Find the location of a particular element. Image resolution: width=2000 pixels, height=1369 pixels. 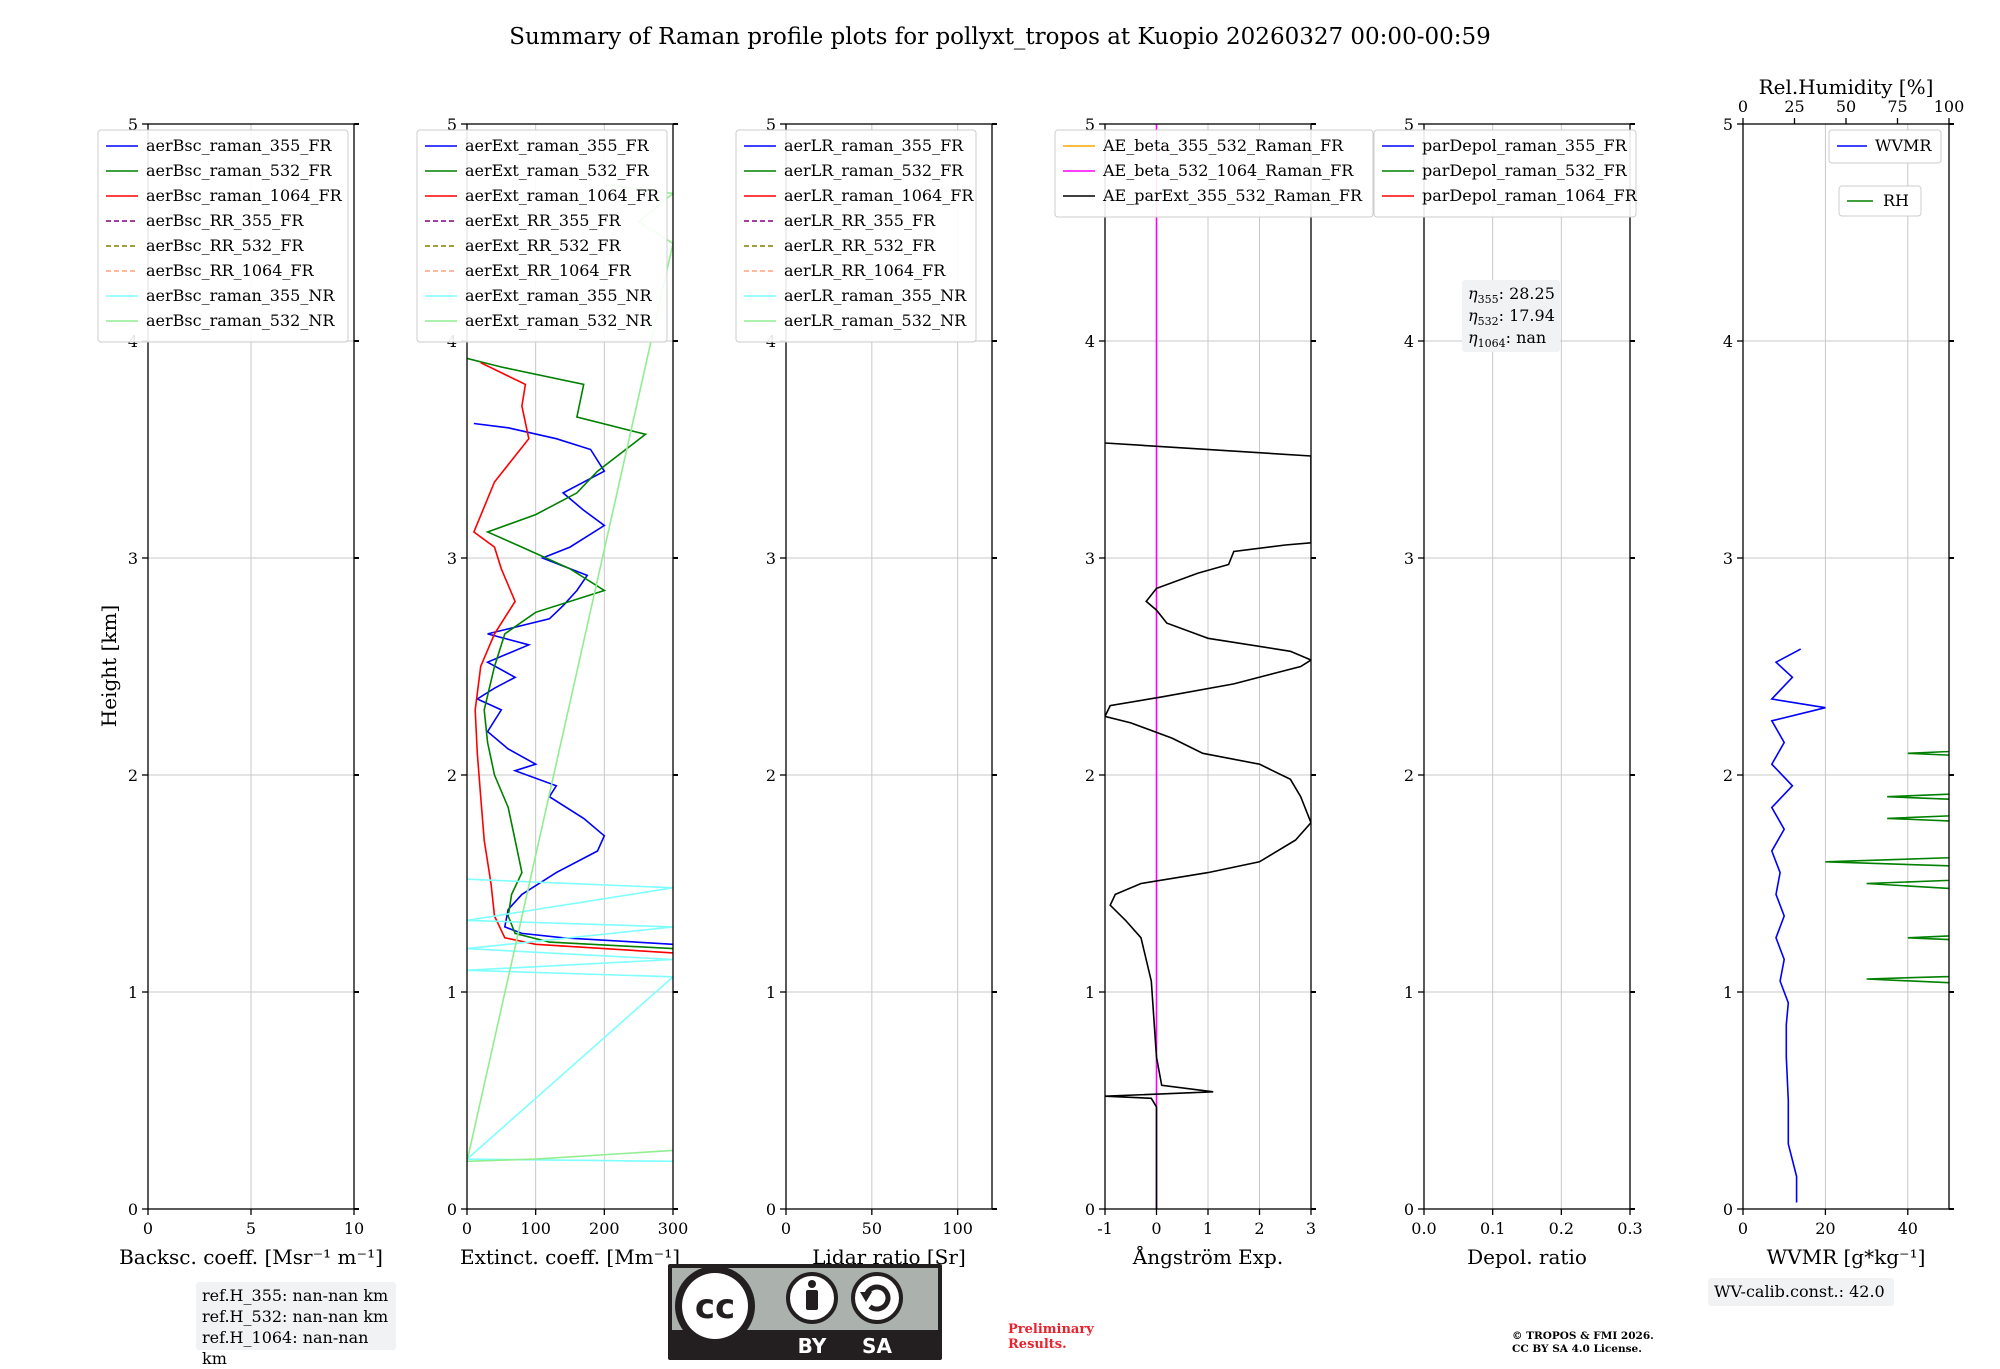

x-axis-label: Depol. ratio is located at coordinates (1527, 1257).